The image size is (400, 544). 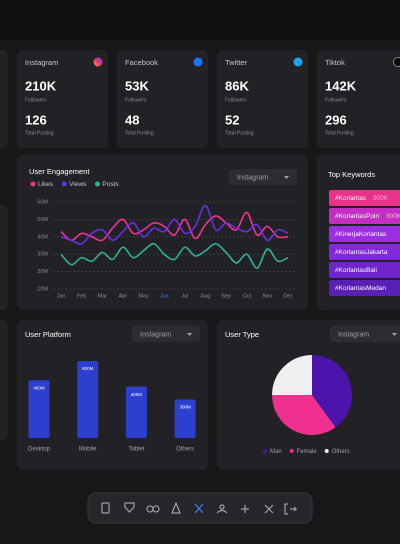 What do you see at coordinates (136, 450) in the screenshot?
I see `x-tick-label: Tablet` at bounding box center [136, 450].